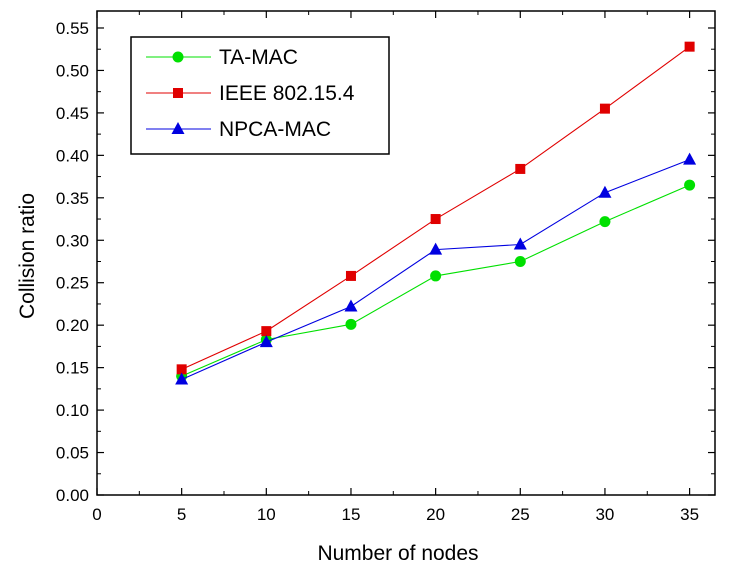  I want to click on y-tick-label: 0.15, so click(72, 368).